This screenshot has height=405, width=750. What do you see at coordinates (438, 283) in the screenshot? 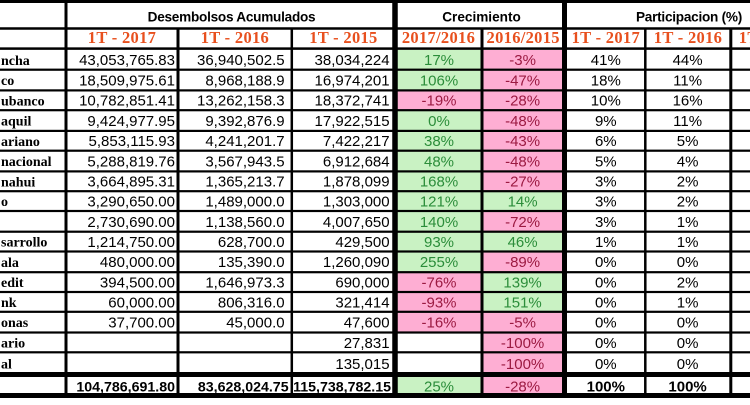
I see `svg-text: -76%` at bounding box center [438, 283].